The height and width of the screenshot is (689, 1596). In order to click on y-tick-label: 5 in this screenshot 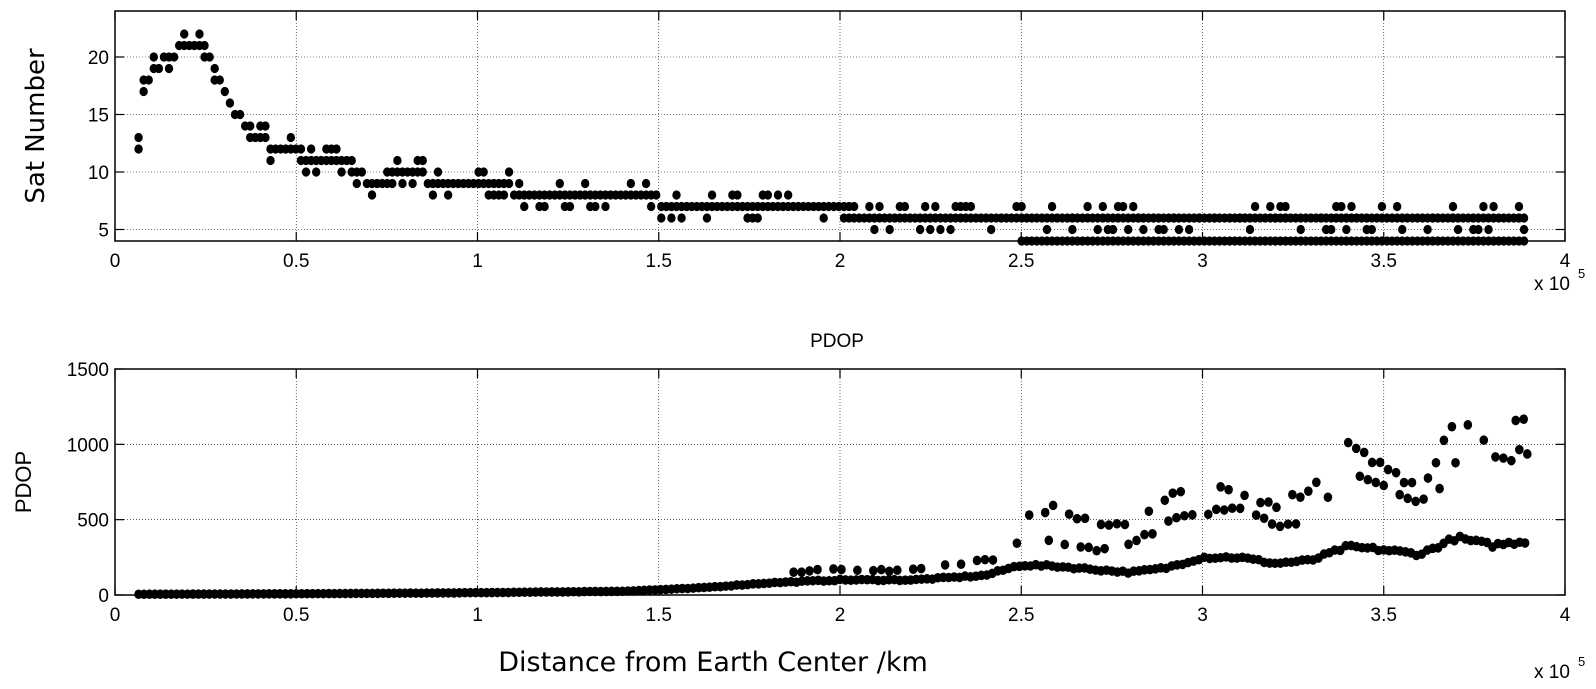, I will do `click(103, 231)`.